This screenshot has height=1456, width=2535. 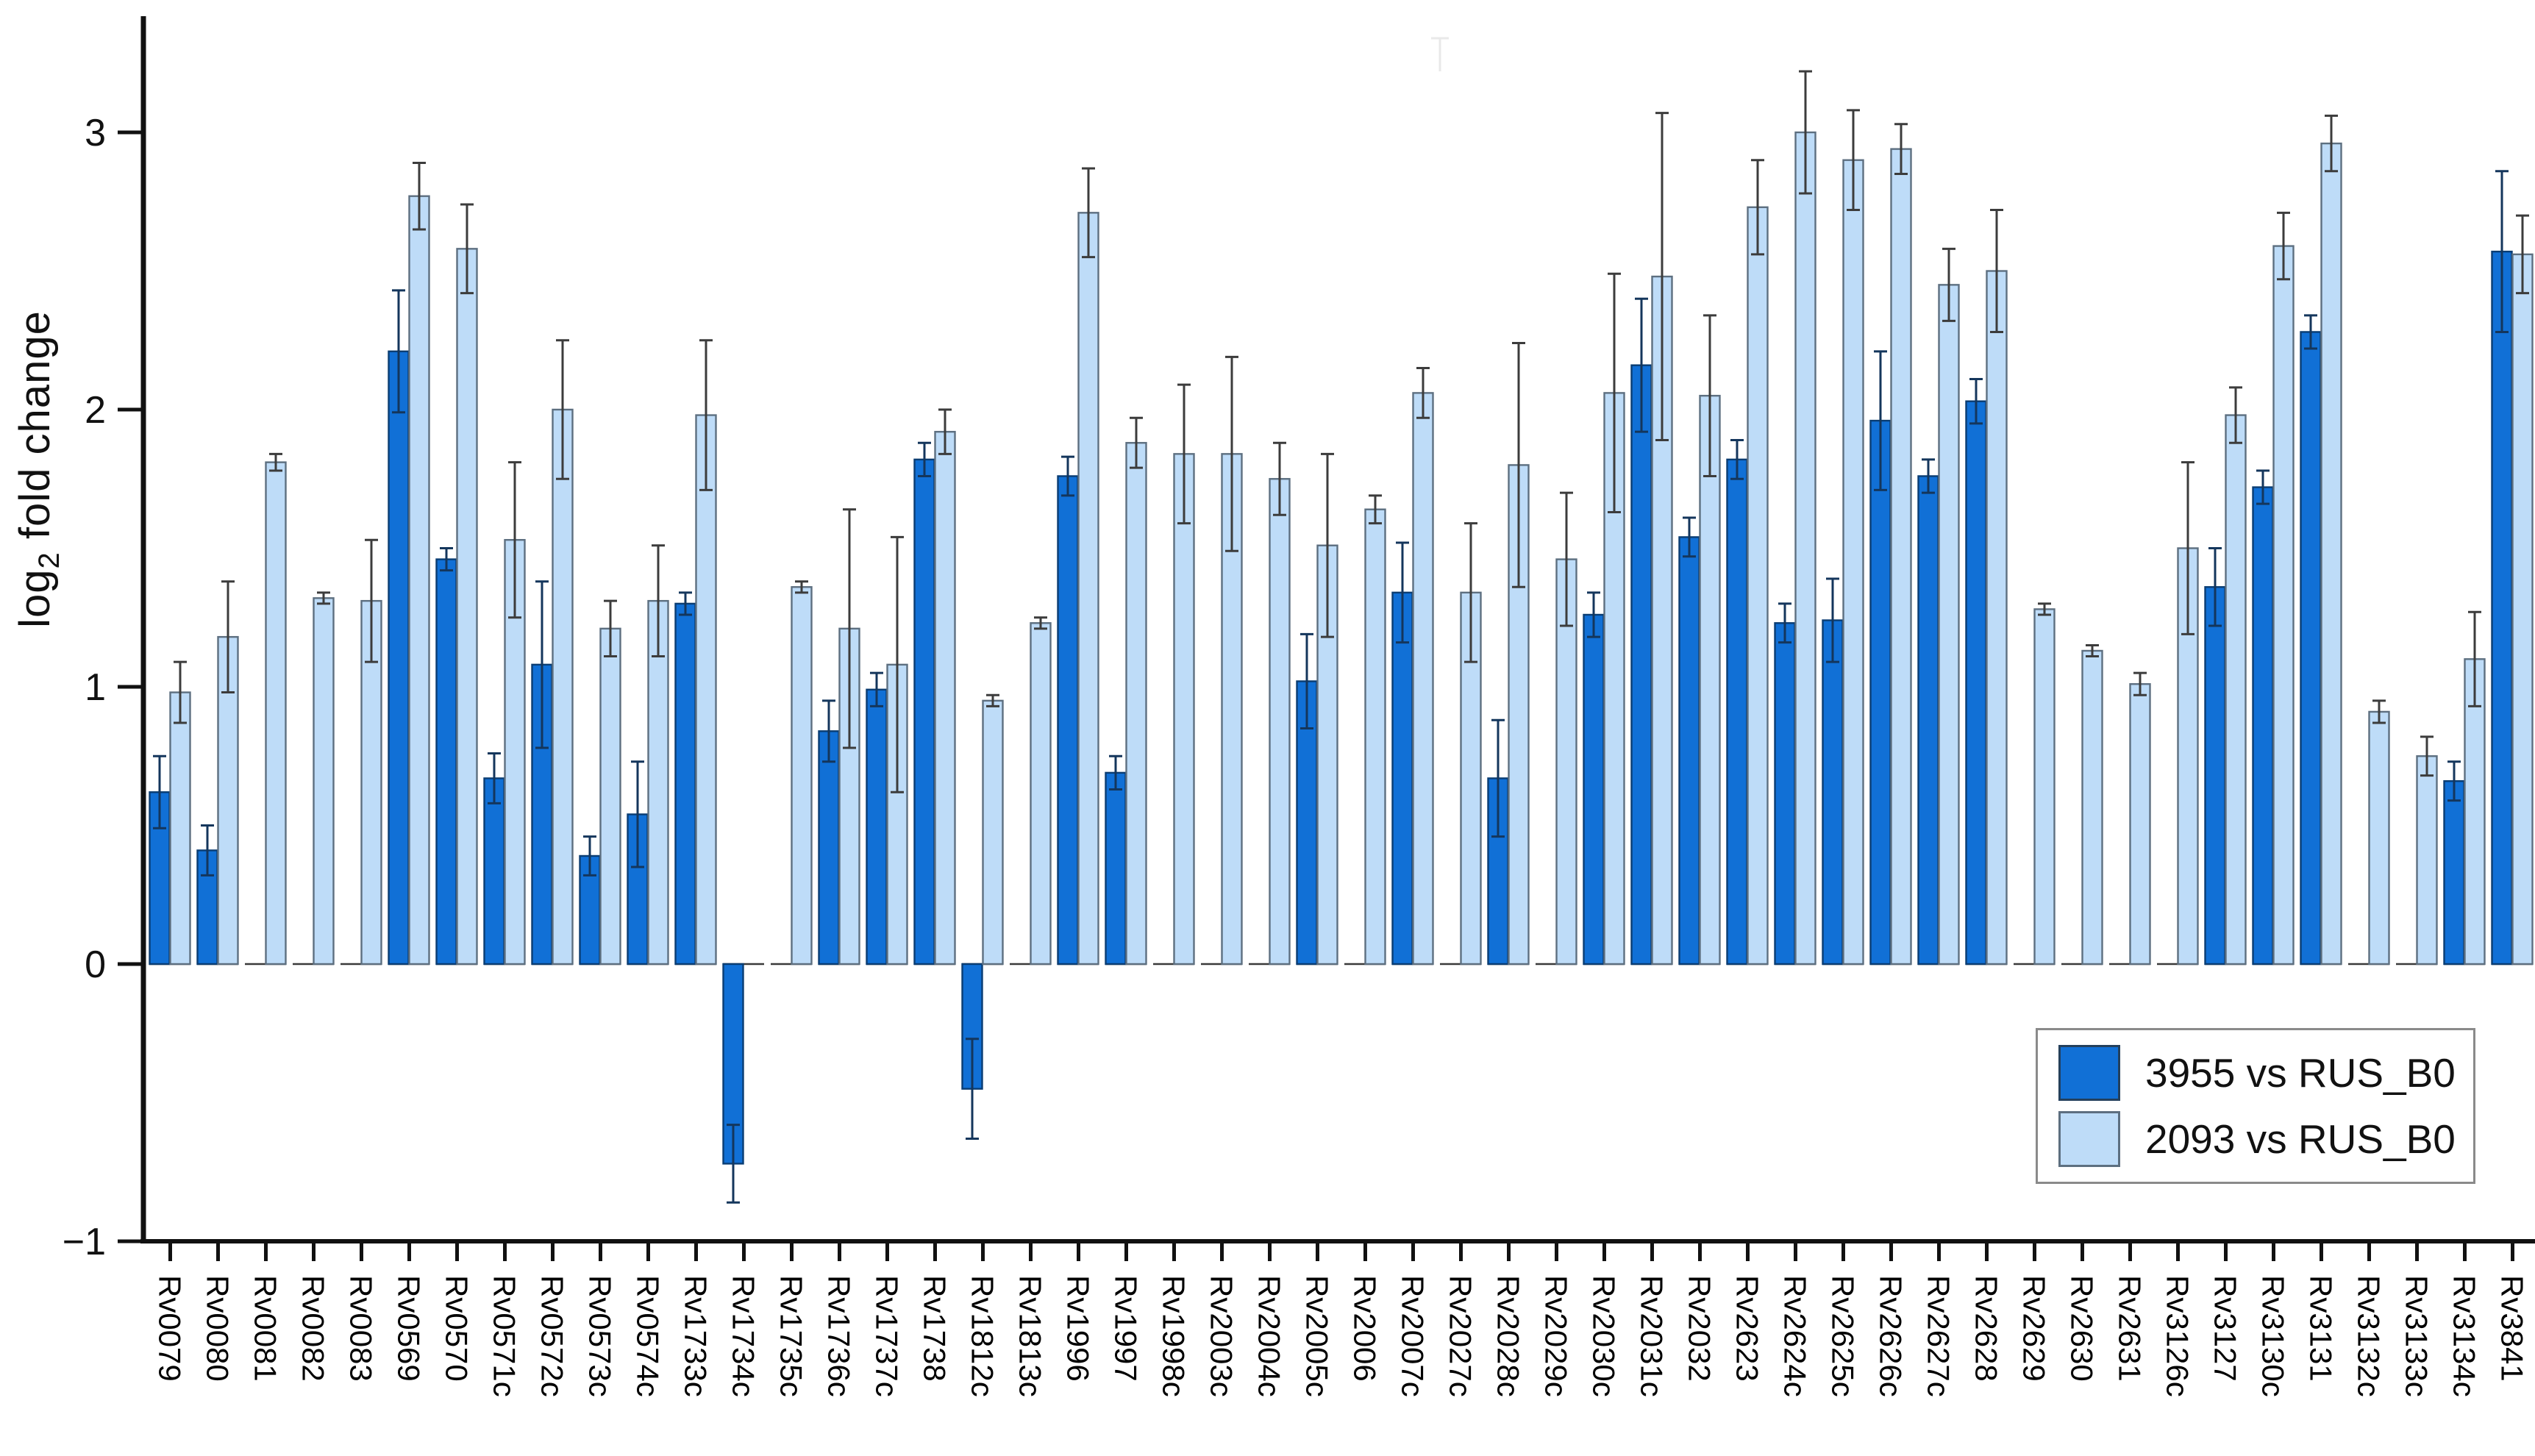 What do you see at coordinates (1280, 722) in the screenshot?
I see `bar-Rv2004c-2093` at bounding box center [1280, 722].